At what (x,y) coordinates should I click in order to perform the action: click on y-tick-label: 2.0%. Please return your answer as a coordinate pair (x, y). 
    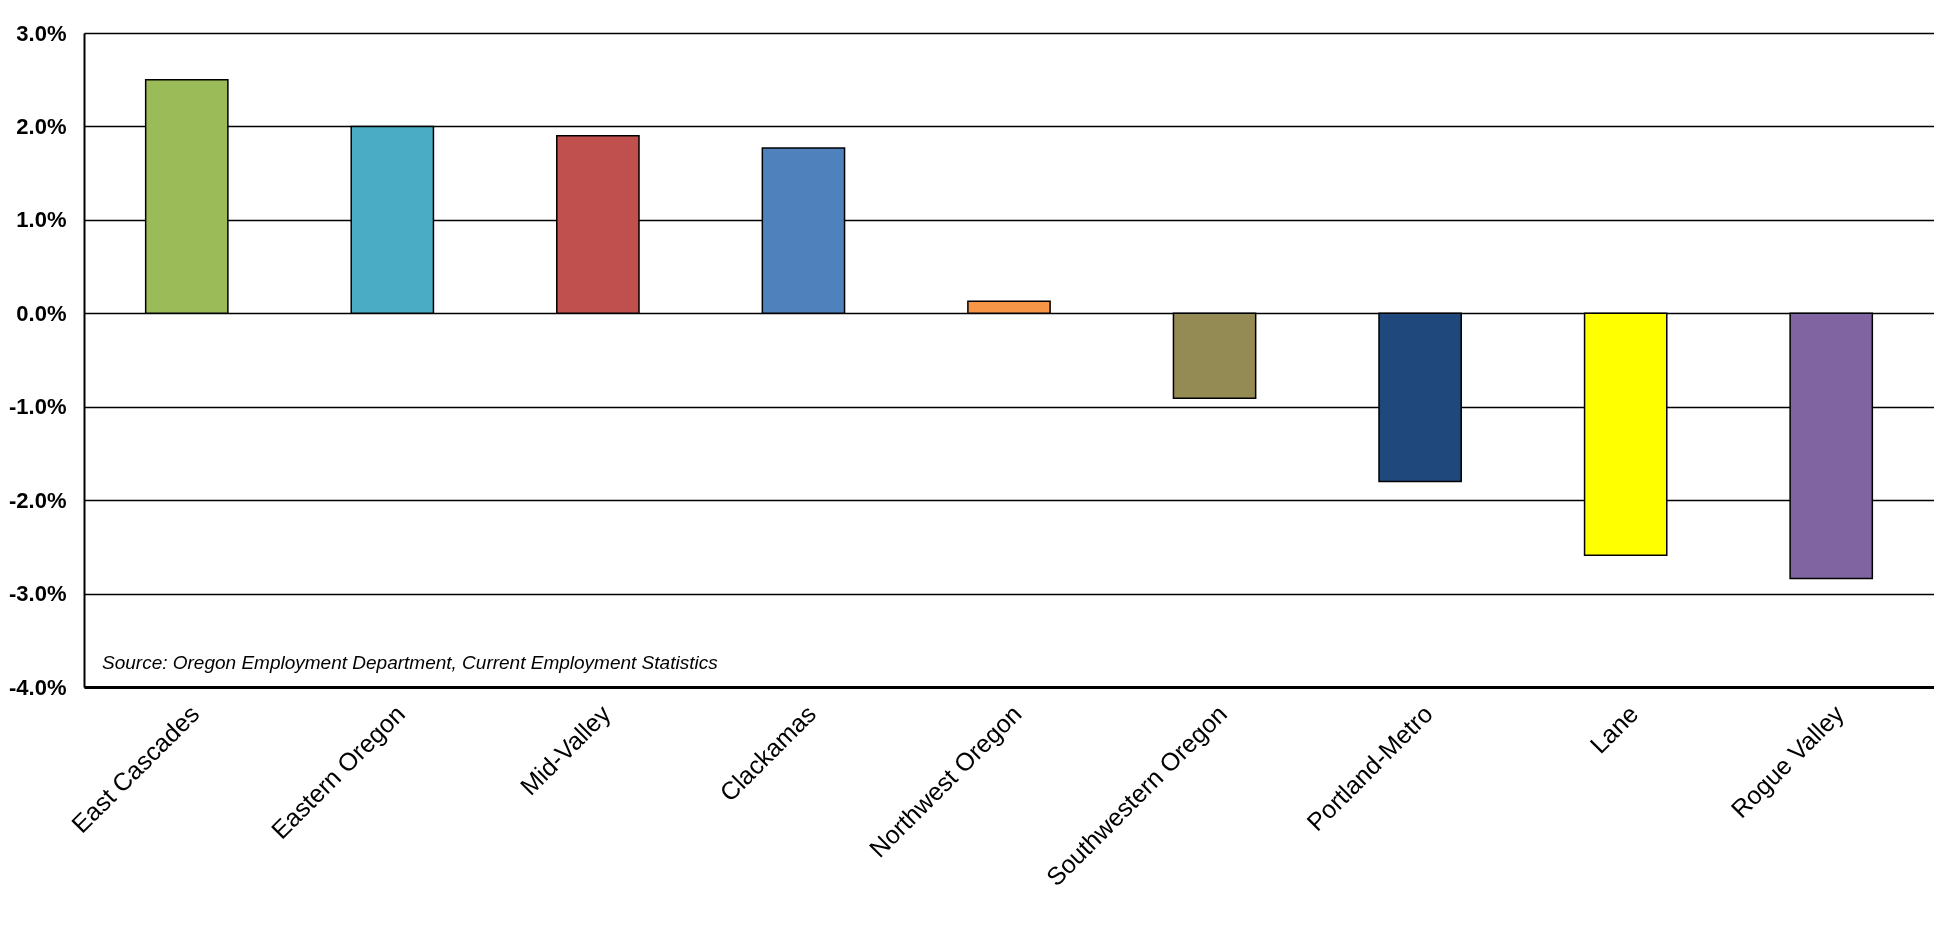
    Looking at the image, I should click on (41, 126).